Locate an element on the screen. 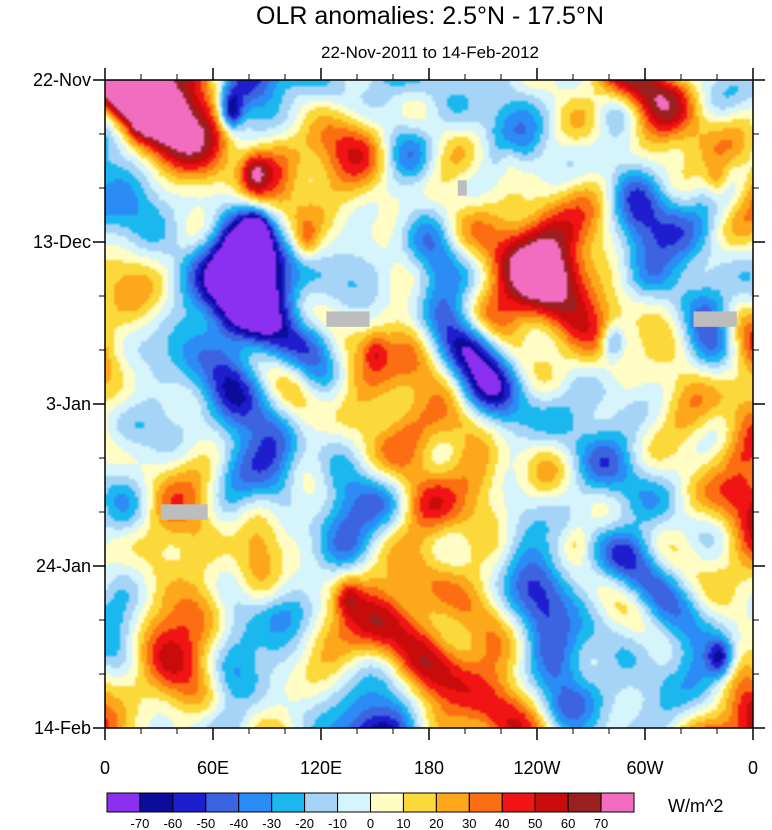 The width and height of the screenshot is (772, 830). colorbar-label: 20 is located at coordinates (436, 823).